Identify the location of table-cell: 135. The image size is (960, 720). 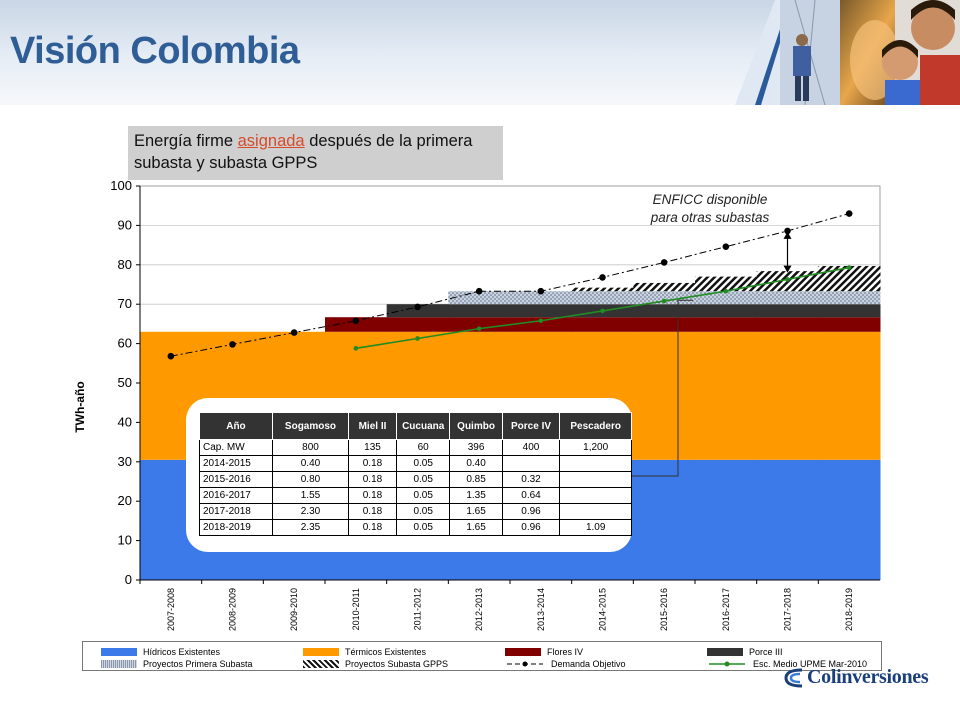
(372, 447).